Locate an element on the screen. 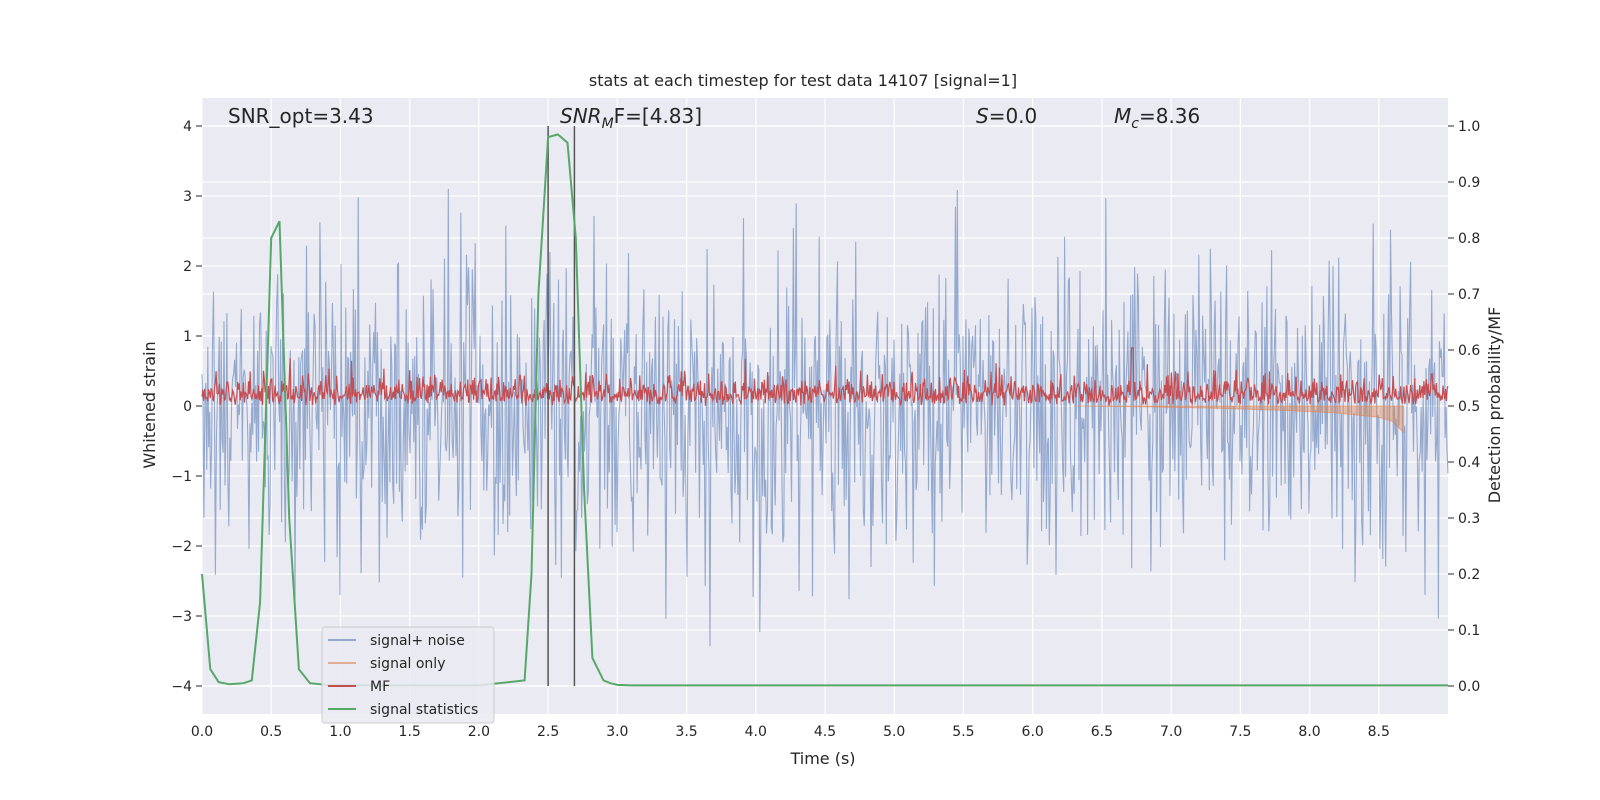 This screenshot has width=1600, height=800. x-axis-label: Time (s) is located at coordinates (822, 758).